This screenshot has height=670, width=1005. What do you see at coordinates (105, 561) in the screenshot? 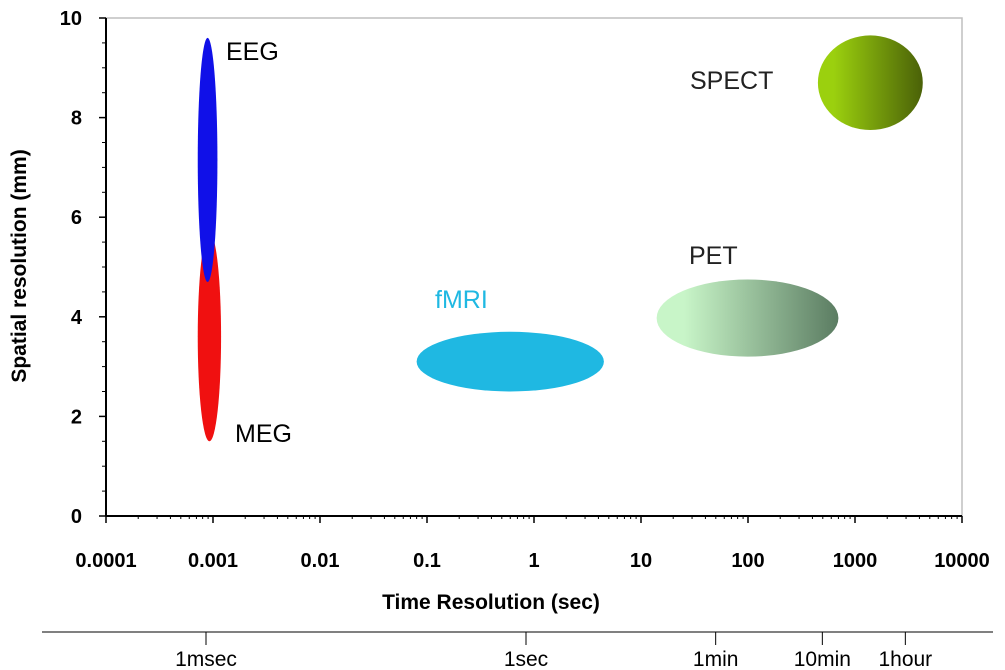
I see `x-tick-label: 0.0001` at bounding box center [105, 561].